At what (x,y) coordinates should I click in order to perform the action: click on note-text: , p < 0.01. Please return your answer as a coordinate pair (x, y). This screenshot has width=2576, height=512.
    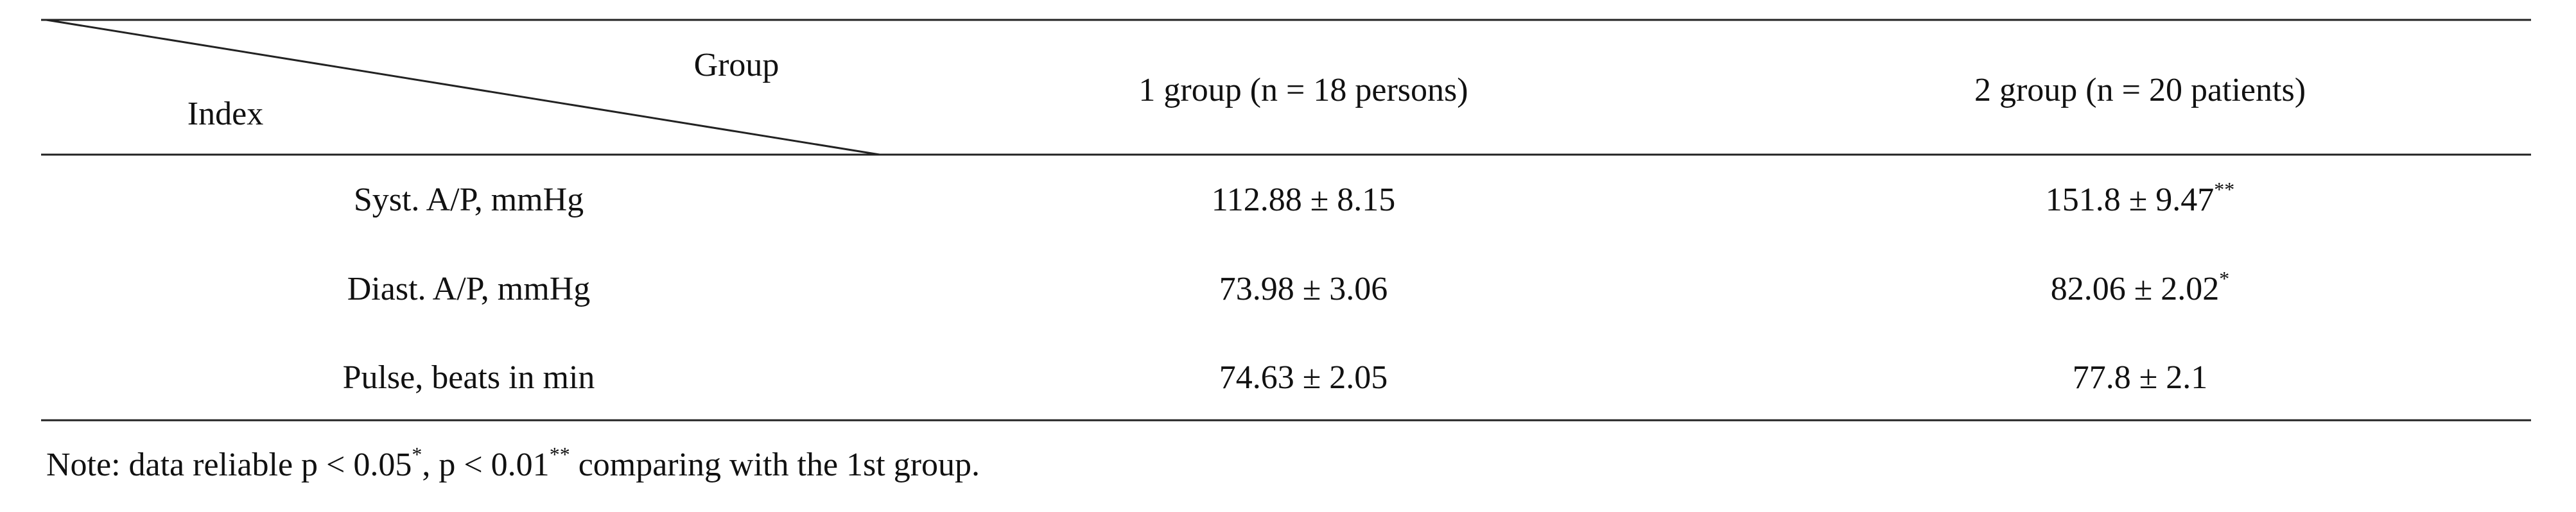
    Looking at the image, I should click on (486, 465).